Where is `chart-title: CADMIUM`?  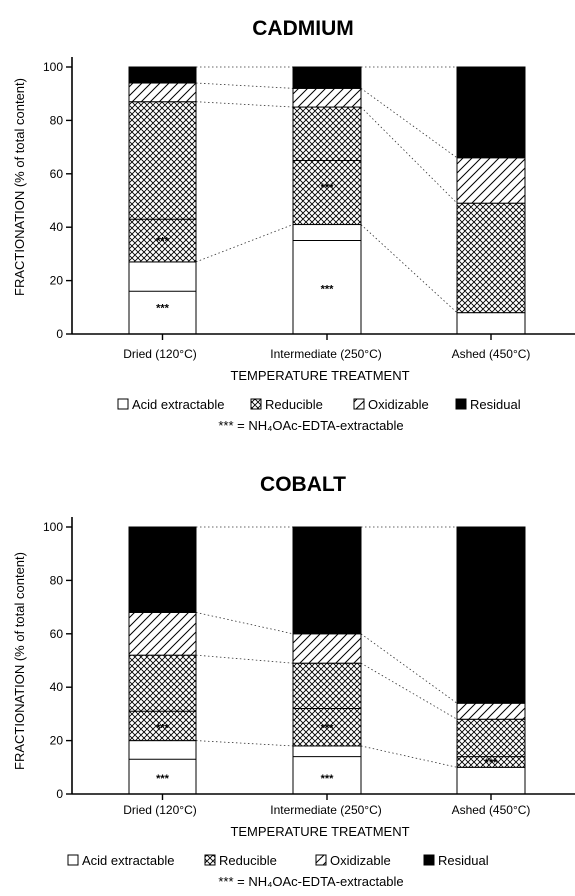
chart-title: CADMIUM is located at coordinates (302, 28).